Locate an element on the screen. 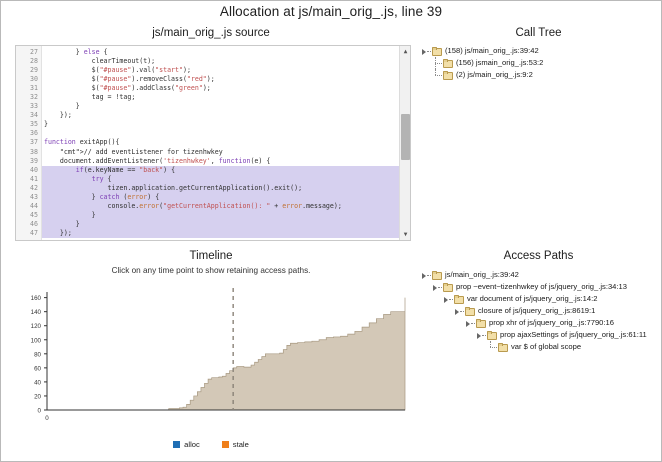 This screenshot has width=662, height=462. editor-vertical-scrollbar: ▲ ▼ is located at coordinates (404, 143).